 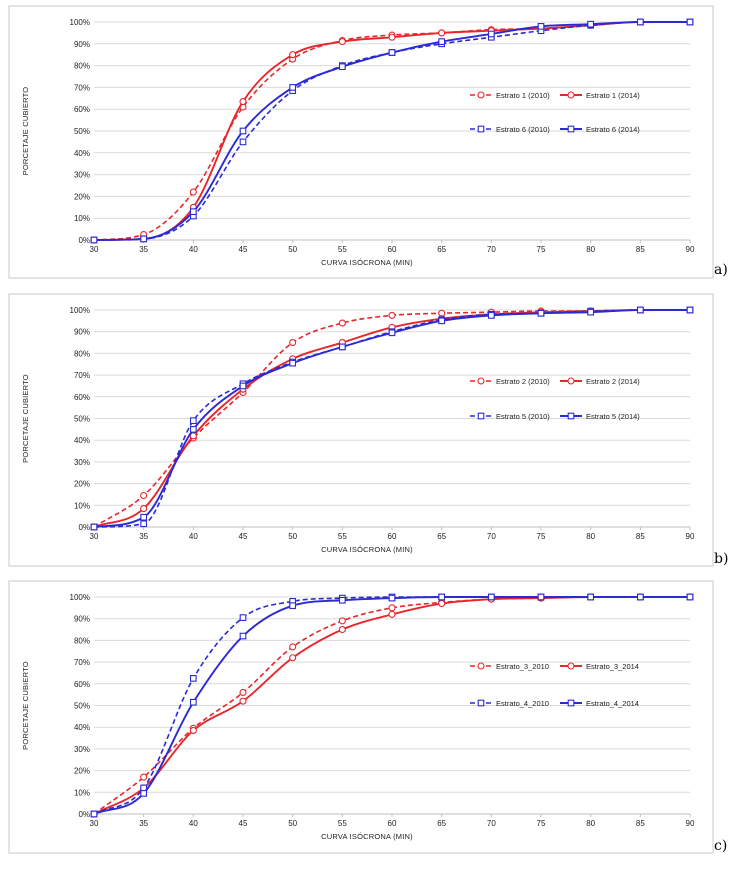 I want to click on y-tick-label: 70%, so click(x=82, y=375).